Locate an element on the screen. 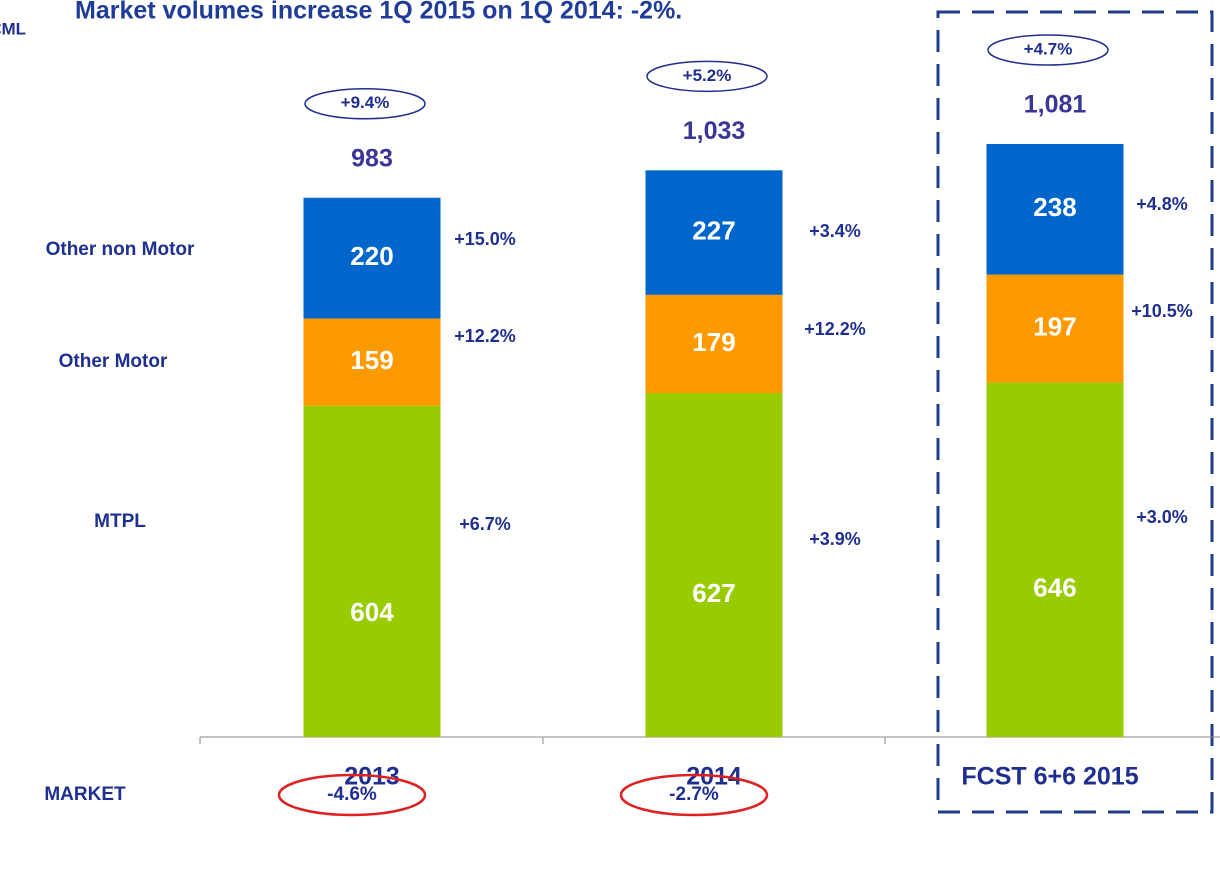 This screenshot has height=870, width=1220. growth-label: +6.7% is located at coordinates (485, 524).